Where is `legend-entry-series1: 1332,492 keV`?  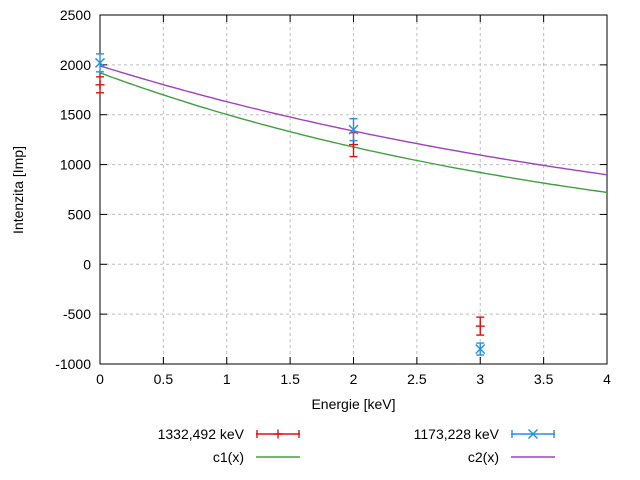 legend-entry-series1: 1332,492 keV is located at coordinates (192, 434).